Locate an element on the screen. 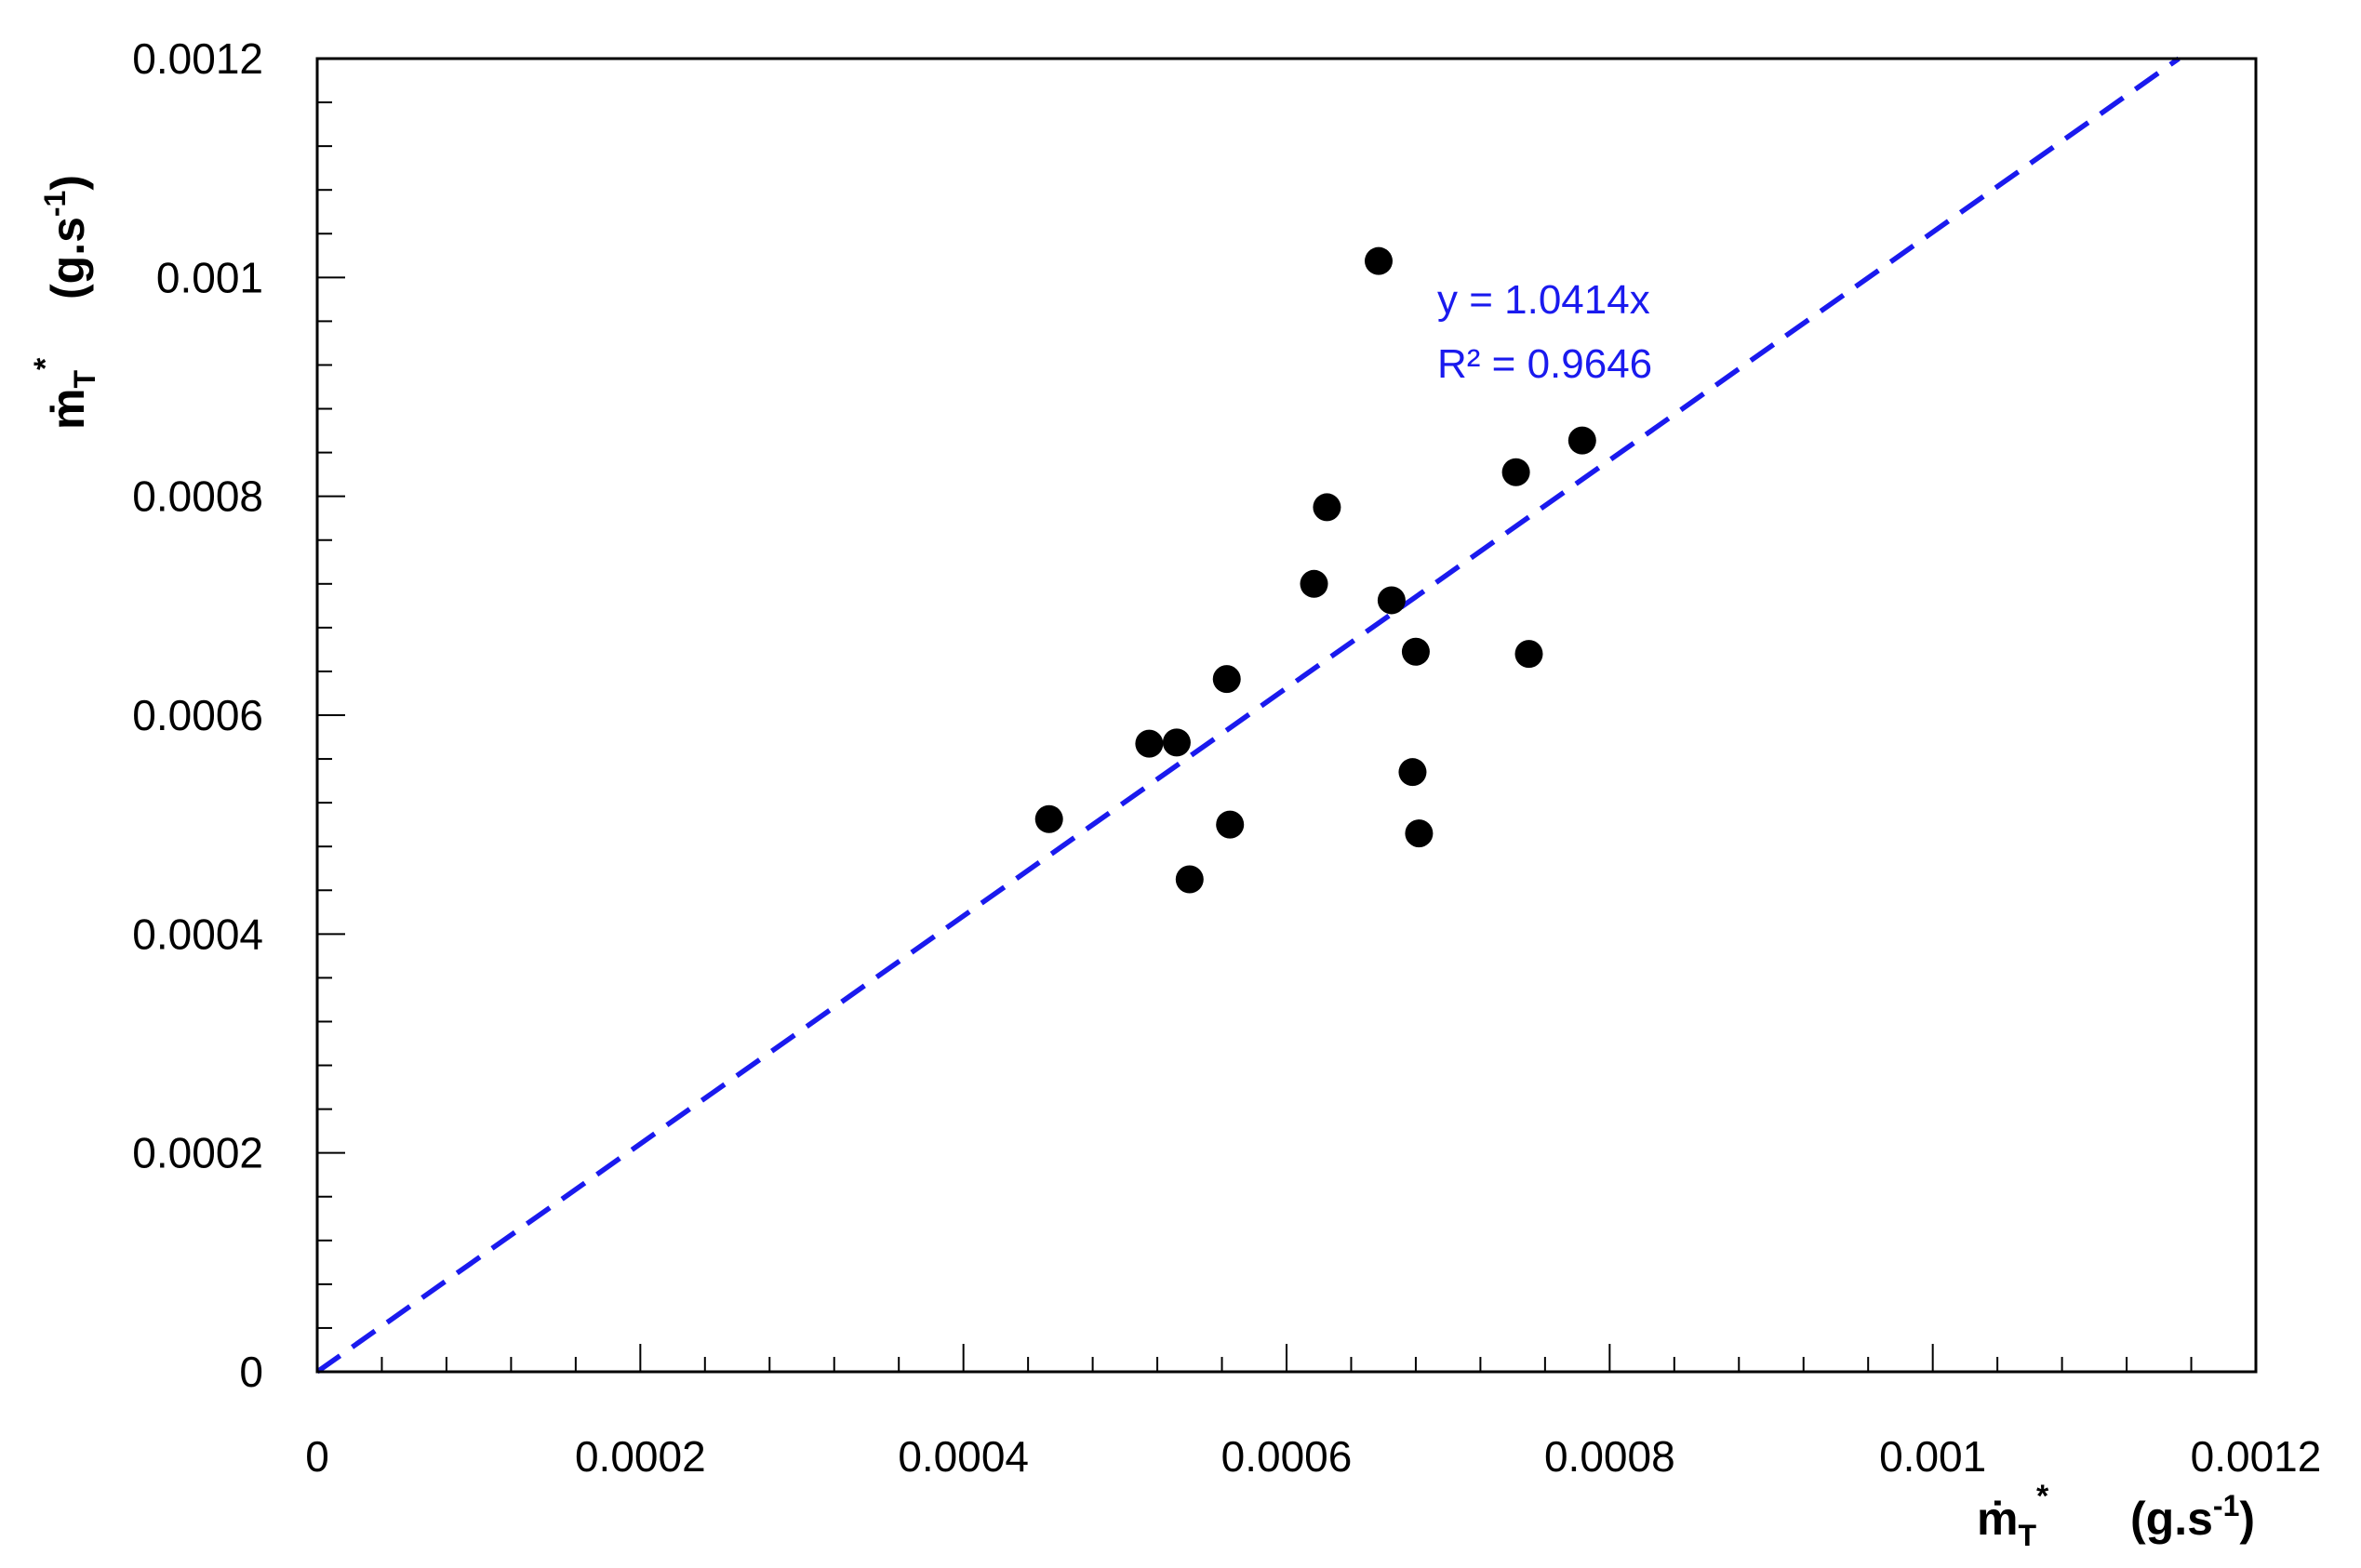 This screenshot has height=1568, width=2361. y-axis-unit-close: ) is located at coordinates (68, 183).